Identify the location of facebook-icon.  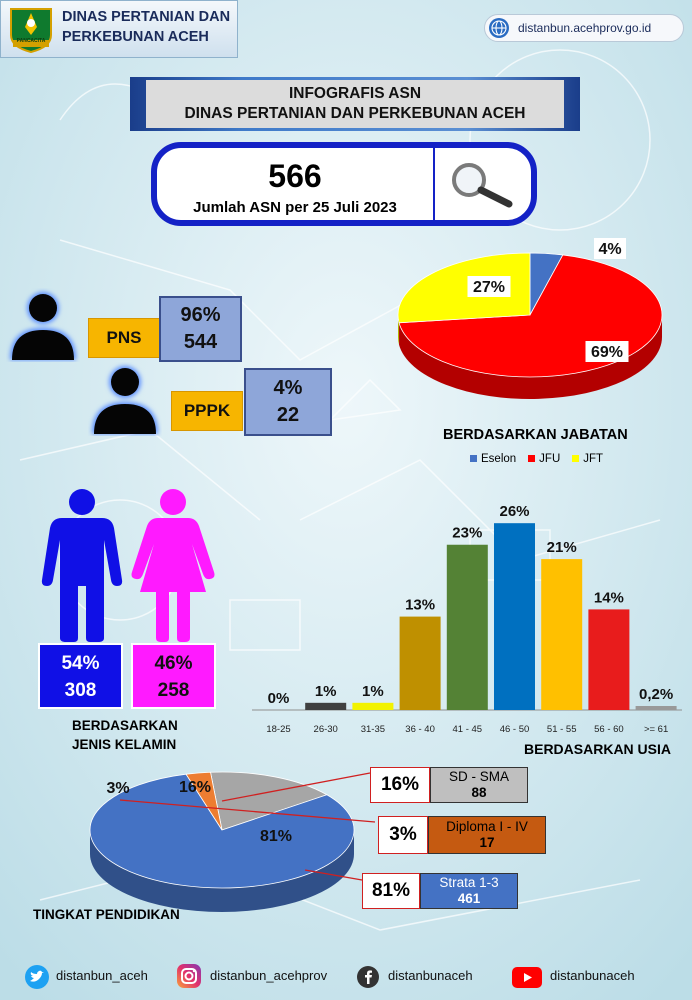
(368, 977).